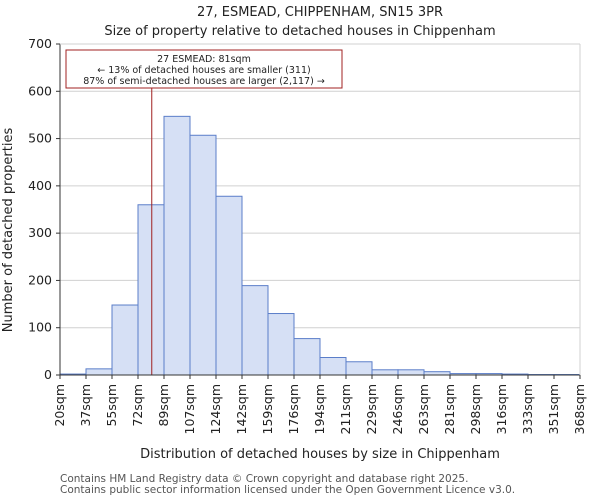 This screenshot has width=600, height=500. What do you see at coordinates (40, 185) in the screenshot?
I see `y-tick-label: 400` at bounding box center [40, 185].